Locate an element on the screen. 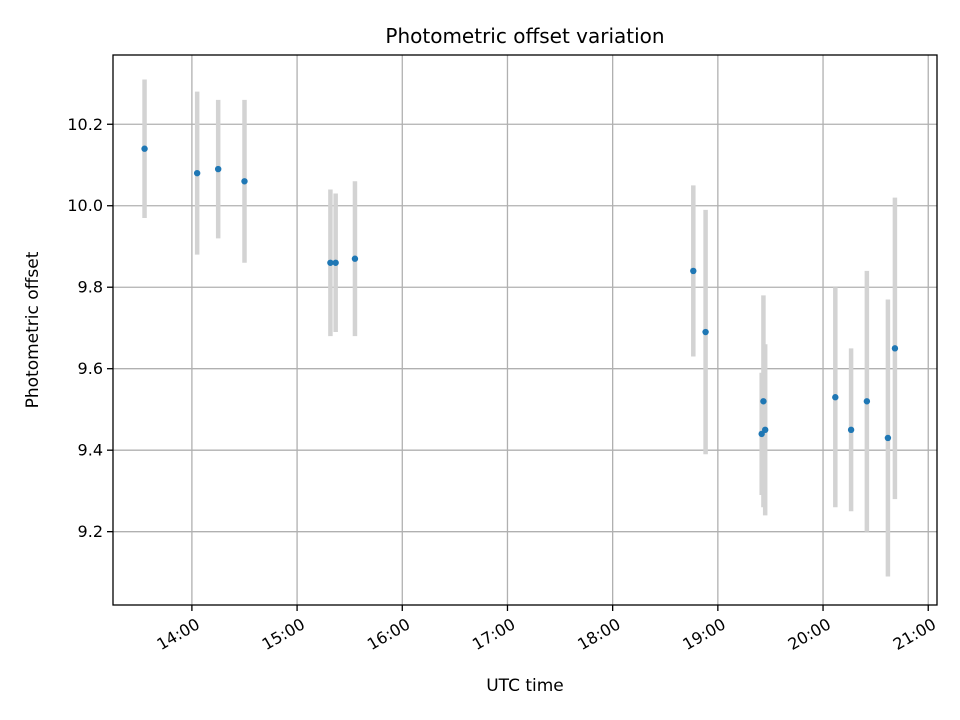 The height and width of the screenshot is (720, 960). x-tick-label: 21:00 is located at coordinates (914, 634).